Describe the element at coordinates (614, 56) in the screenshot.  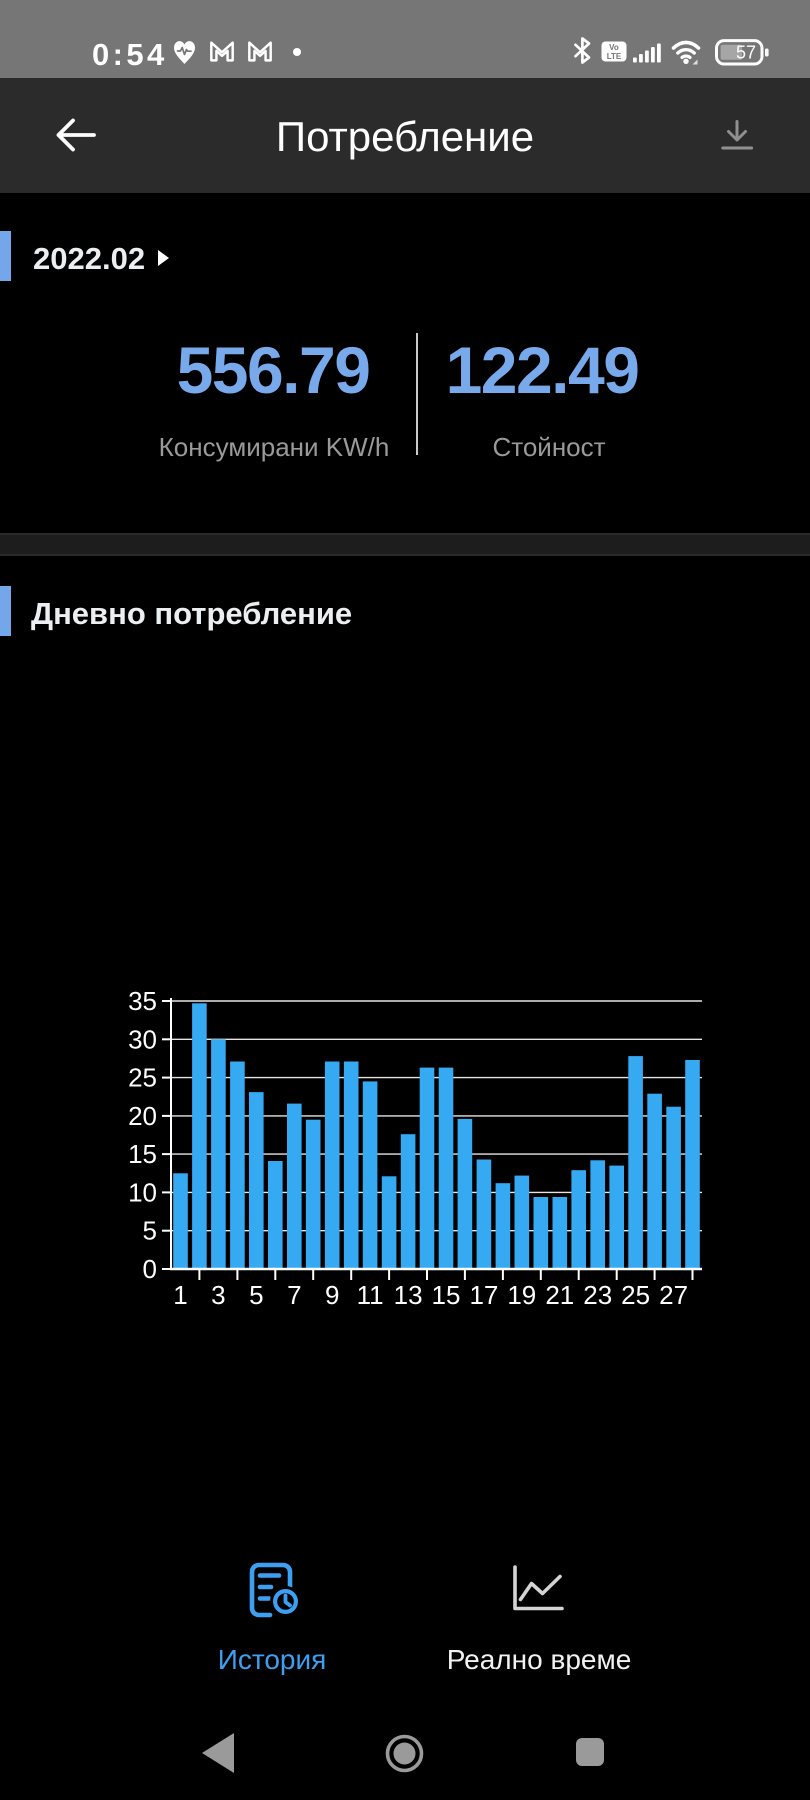
I see `svg-text: LTE` at that location.